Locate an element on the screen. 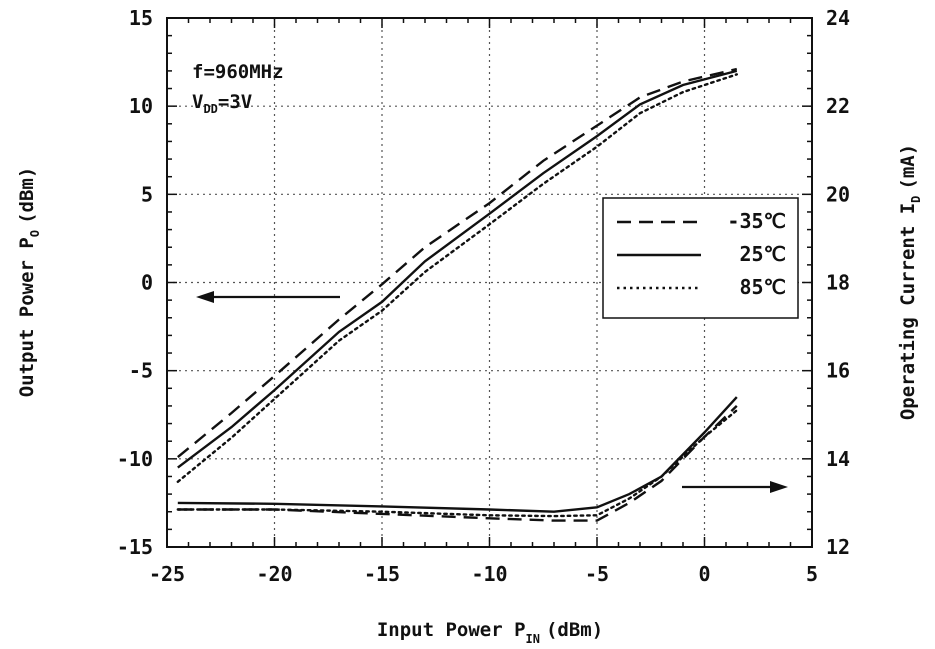  left-axis-arrow is located at coordinates (268, 297).